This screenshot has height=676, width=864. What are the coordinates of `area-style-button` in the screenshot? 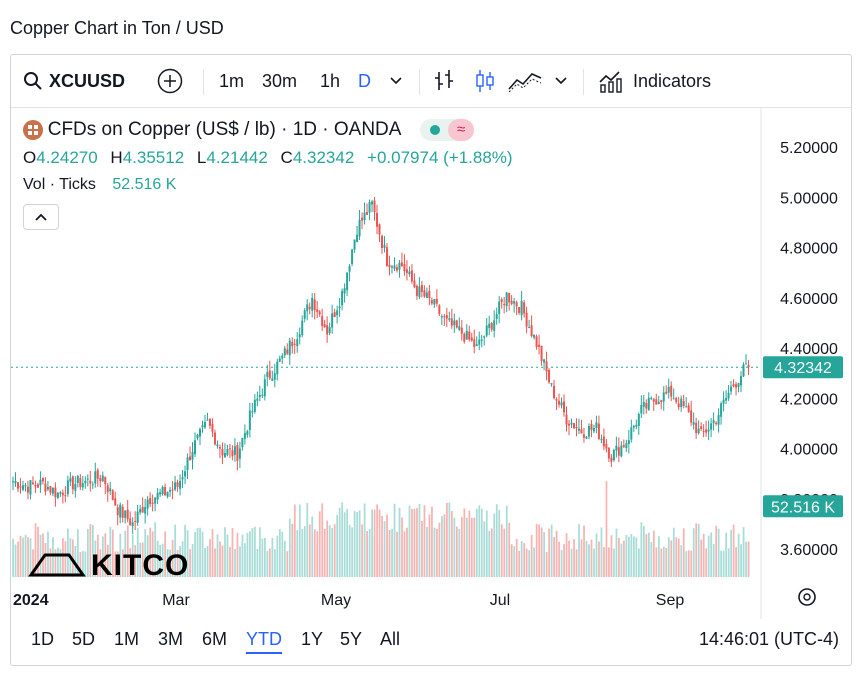 It's located at (525, 81).